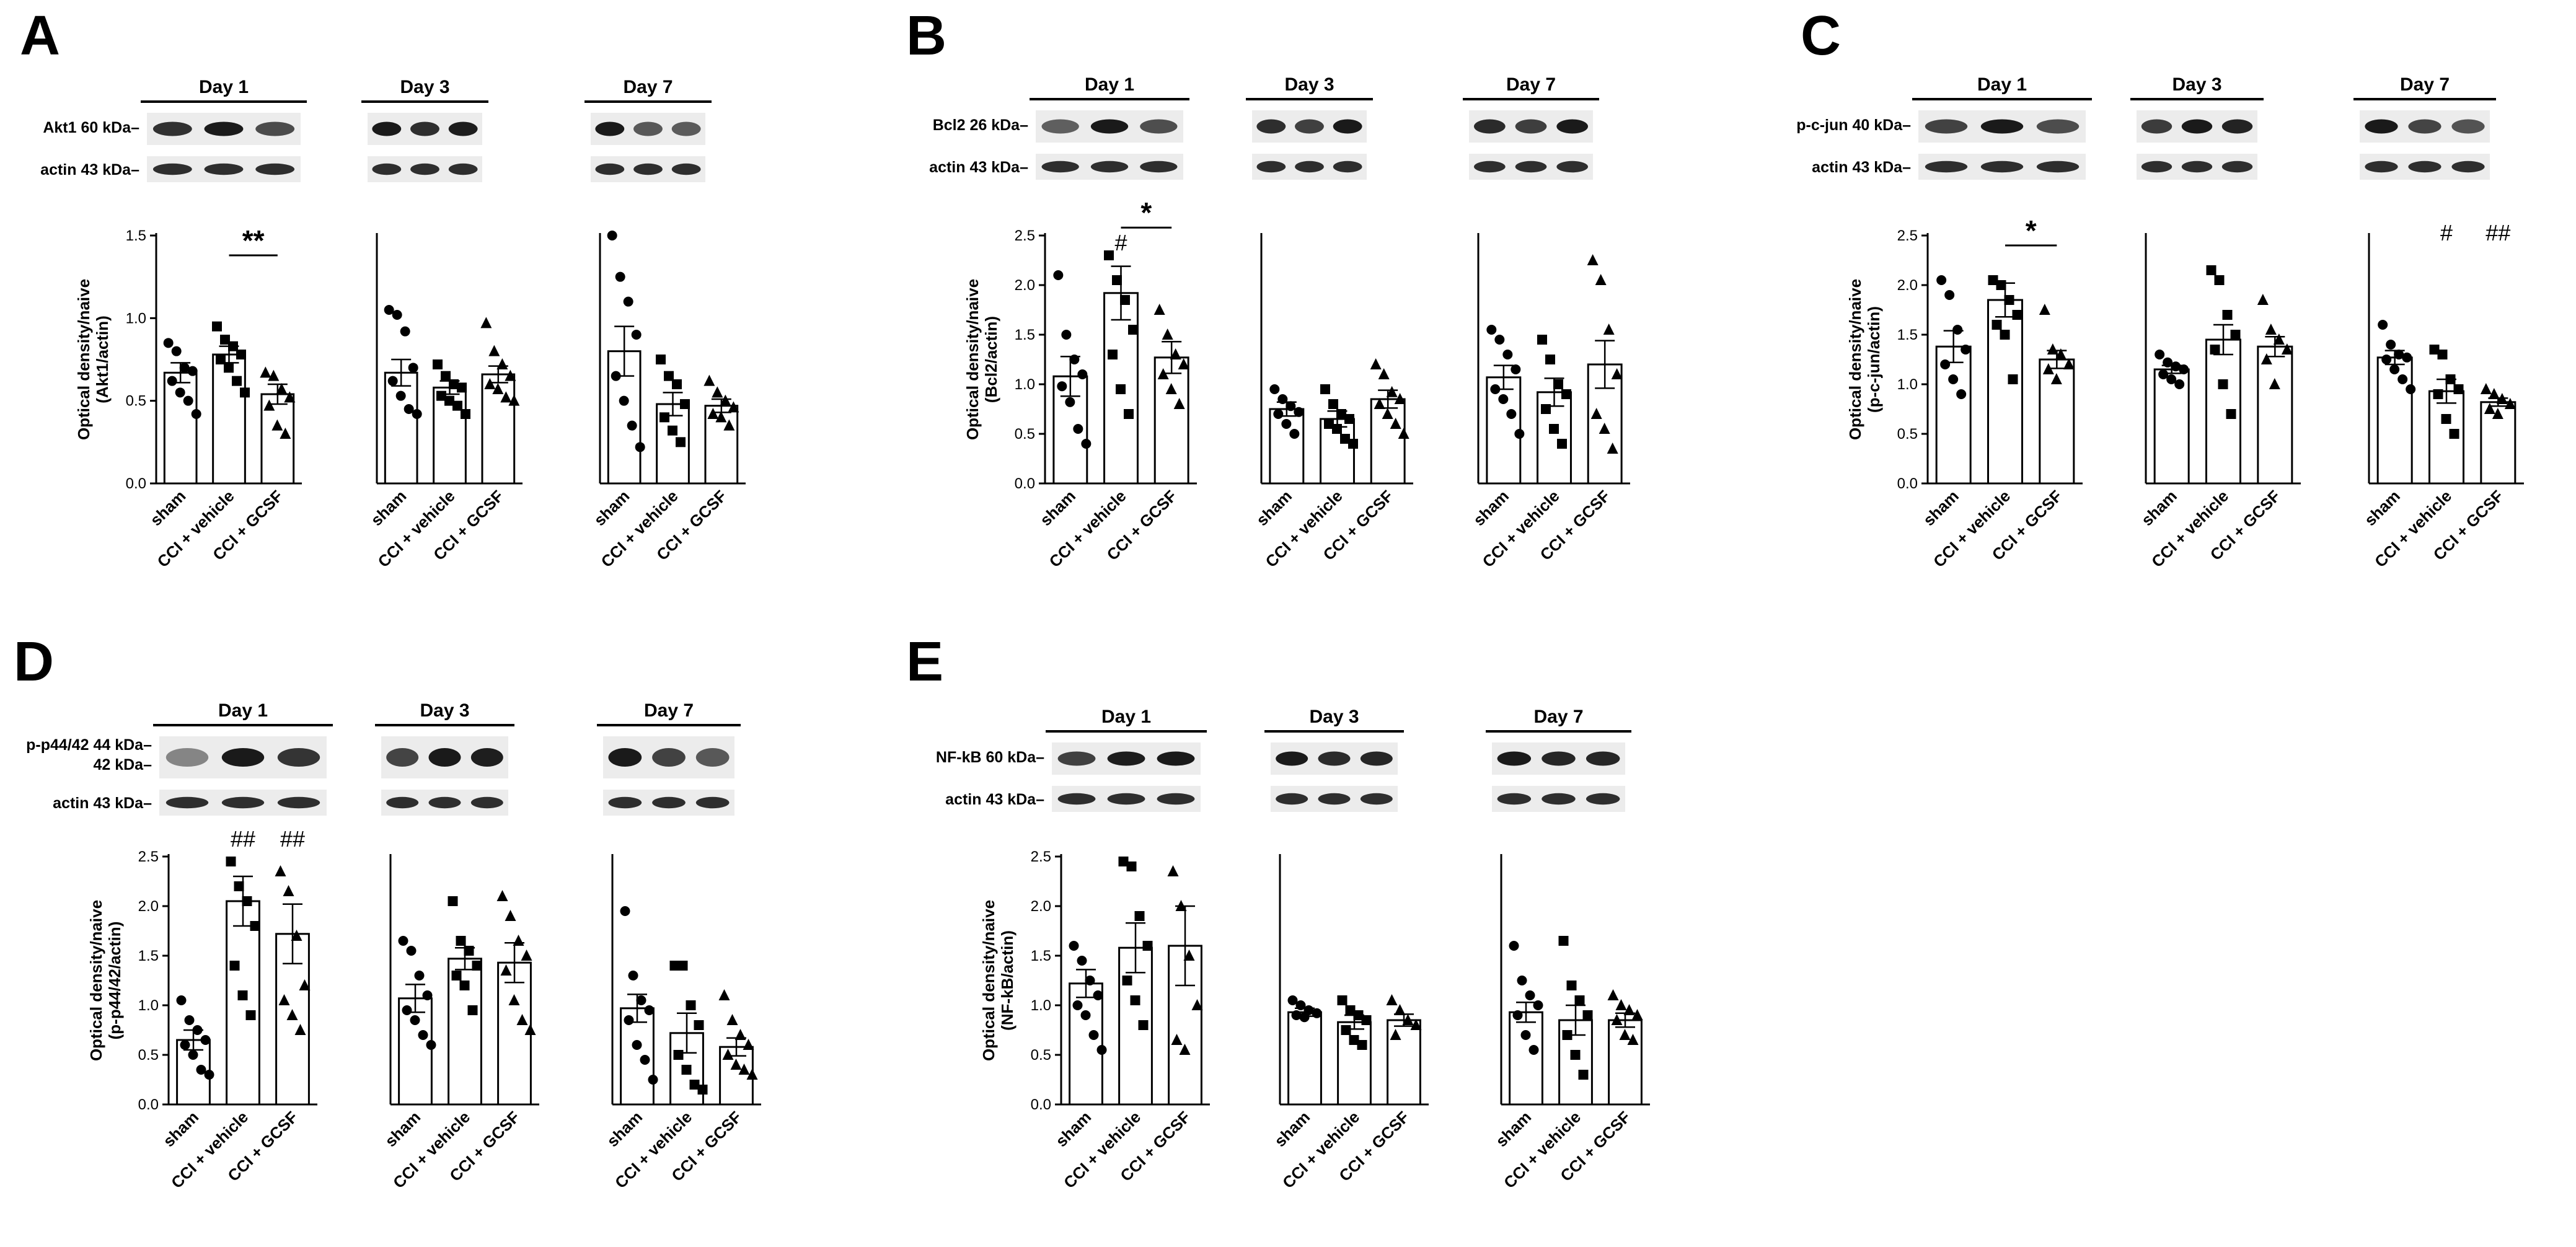 This screenshot has width=2576, height=1247. Describe the element at coordinates (1853, 125) in the screenshot. I see `protein-band-label: p-c-jun 40 kDa–` at that location.